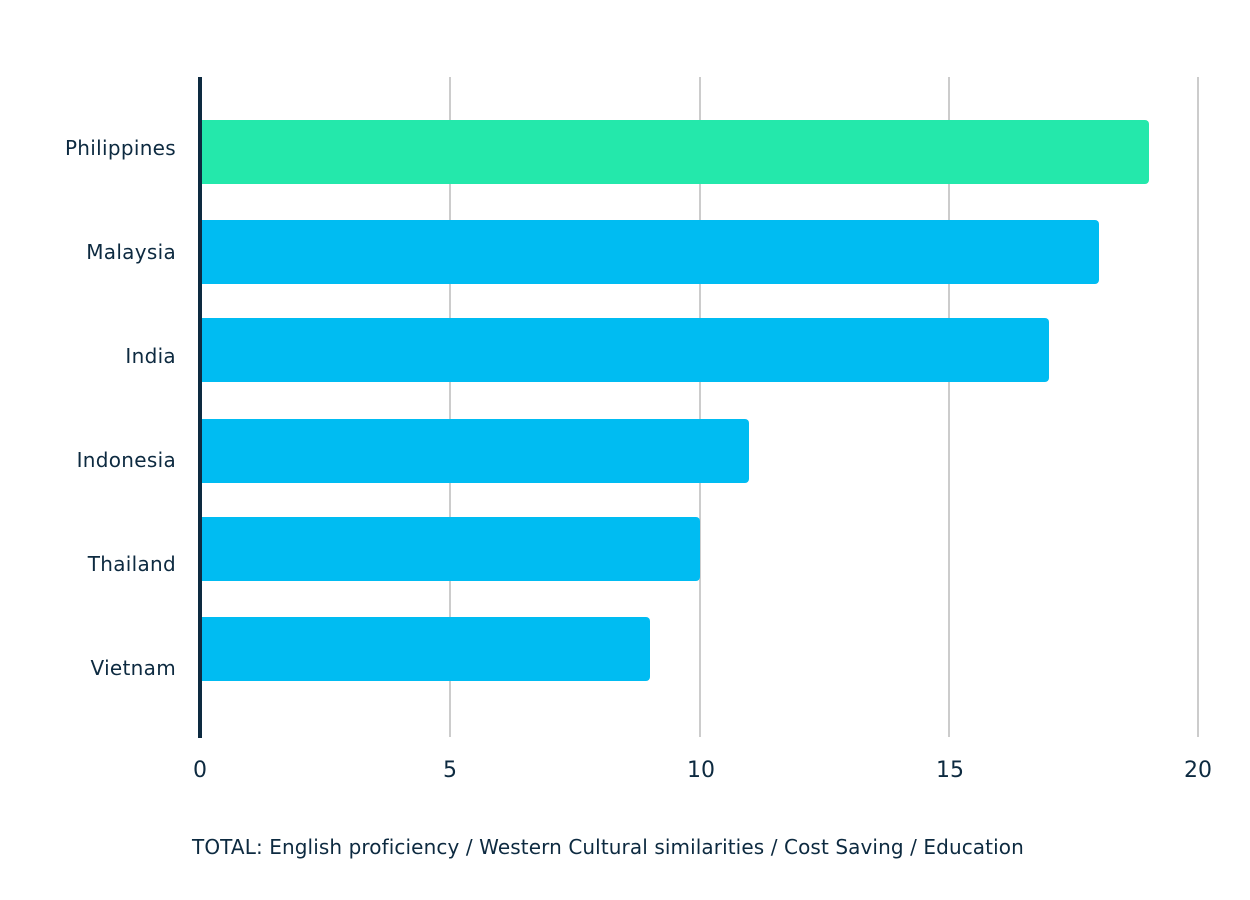 This screenshot has width=1250, height=900. Describe the element at coordinates (131, 564) in the screenshot. I see `category-label: Thailand` at that location.